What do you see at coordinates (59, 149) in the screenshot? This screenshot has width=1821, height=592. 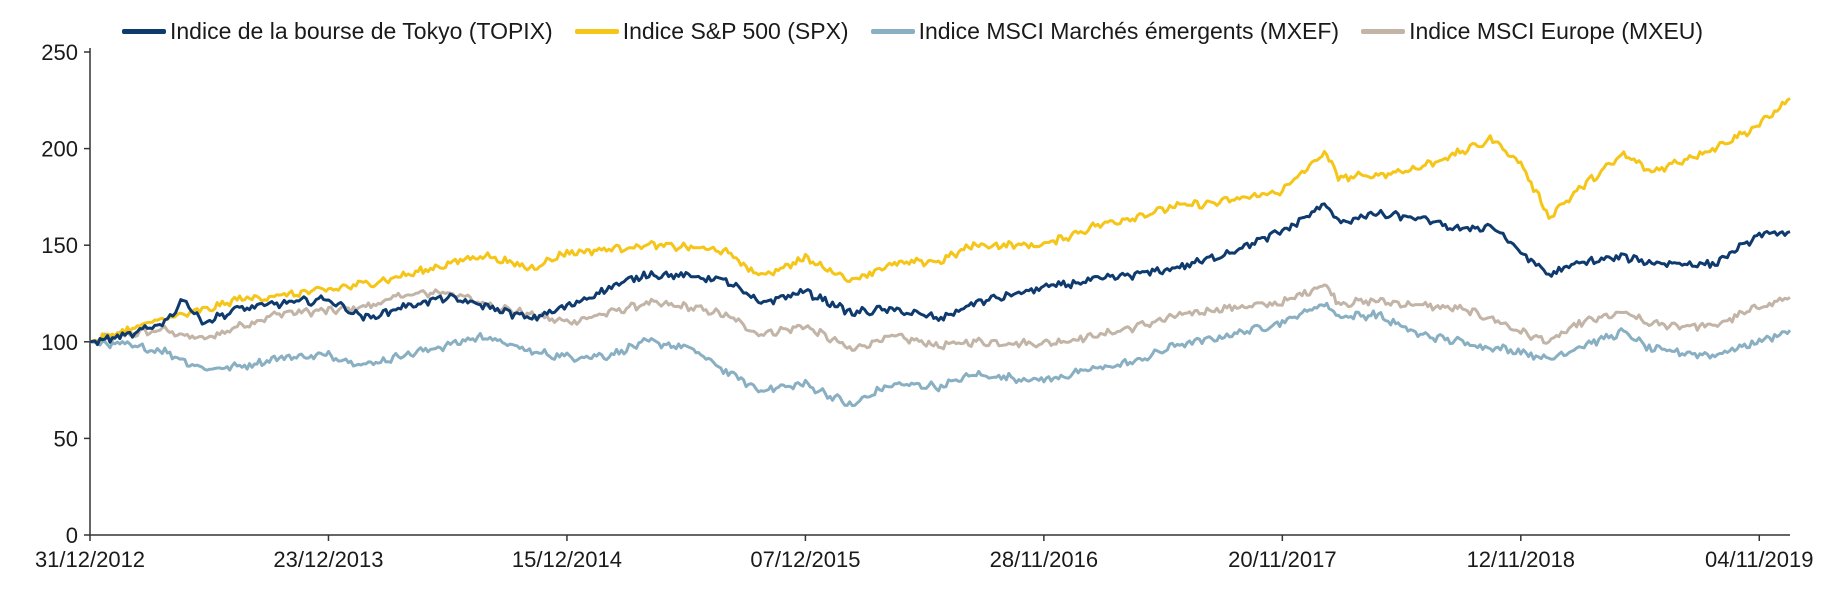 I see `y-tick-label: 200` at bounding box center [59, 149].